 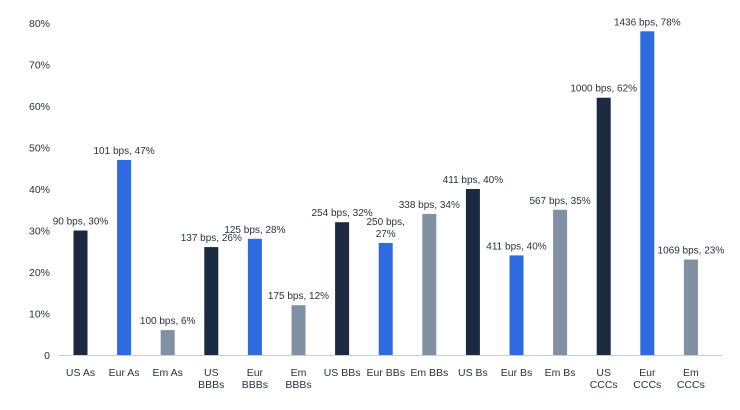 I want to click on data-label-line: 567 bps, 35%, so click(x=560, y=201).